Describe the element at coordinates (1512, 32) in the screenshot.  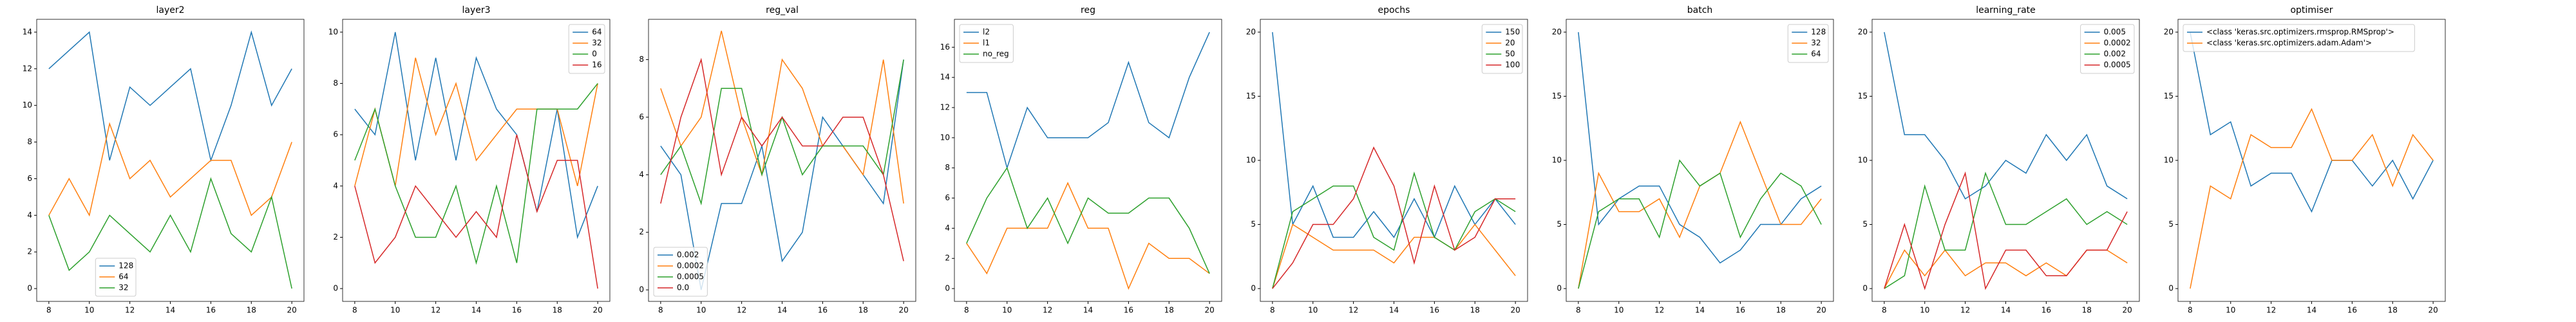
I see `legend-label: 150` at that location.